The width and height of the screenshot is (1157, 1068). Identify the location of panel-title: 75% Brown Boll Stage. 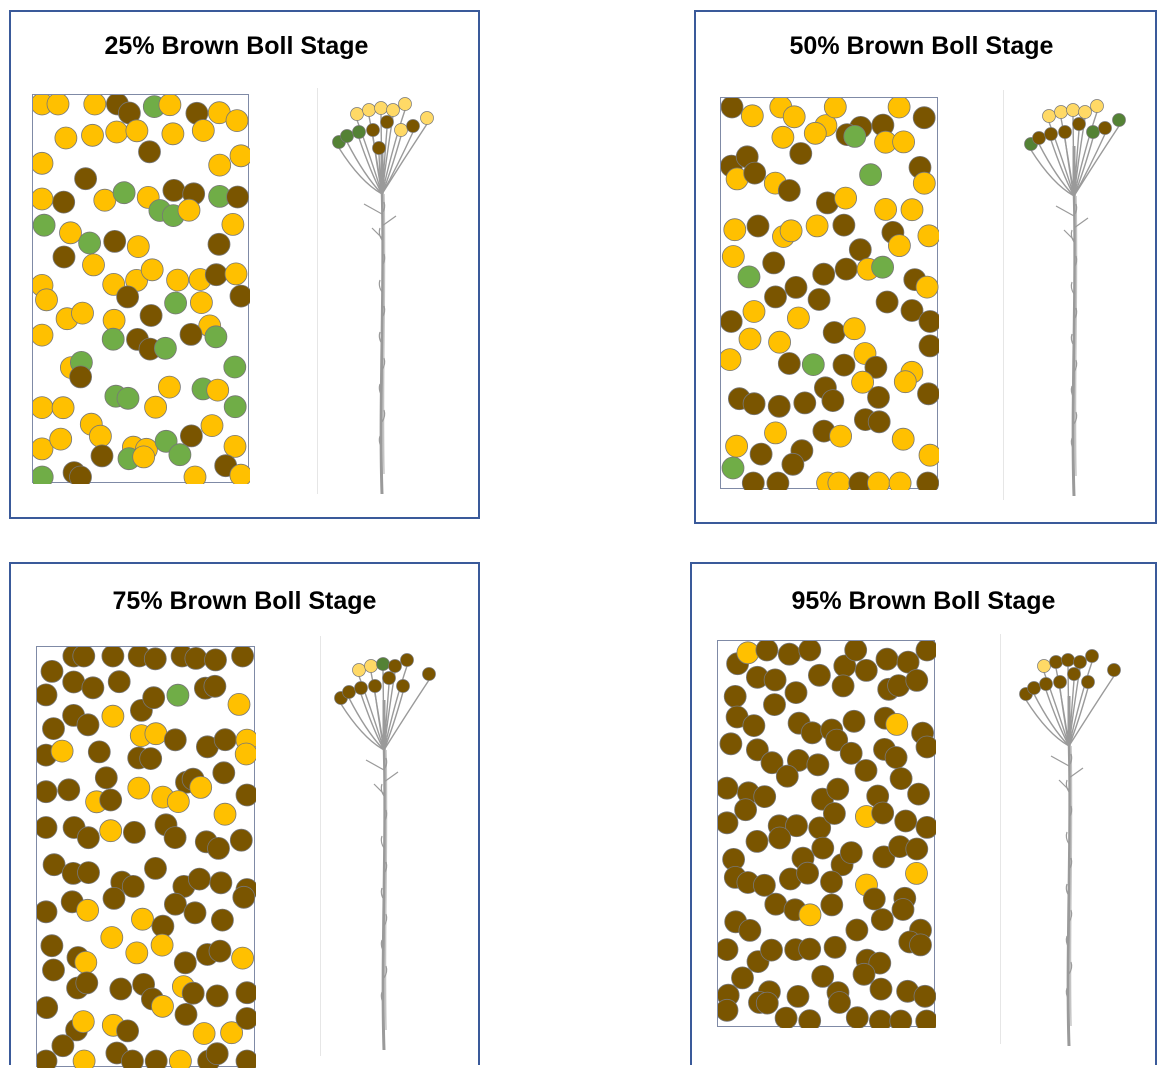
(244, 601).